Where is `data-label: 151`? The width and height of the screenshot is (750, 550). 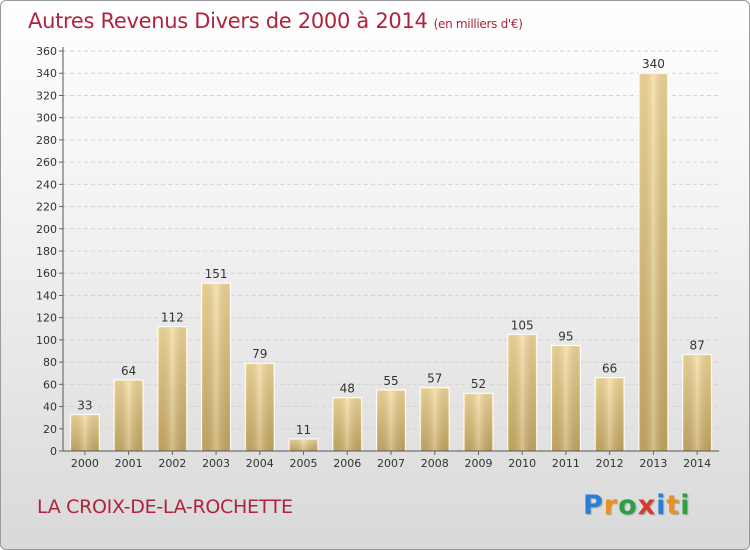 data-label: 151 is located at coordinates (216, 274).